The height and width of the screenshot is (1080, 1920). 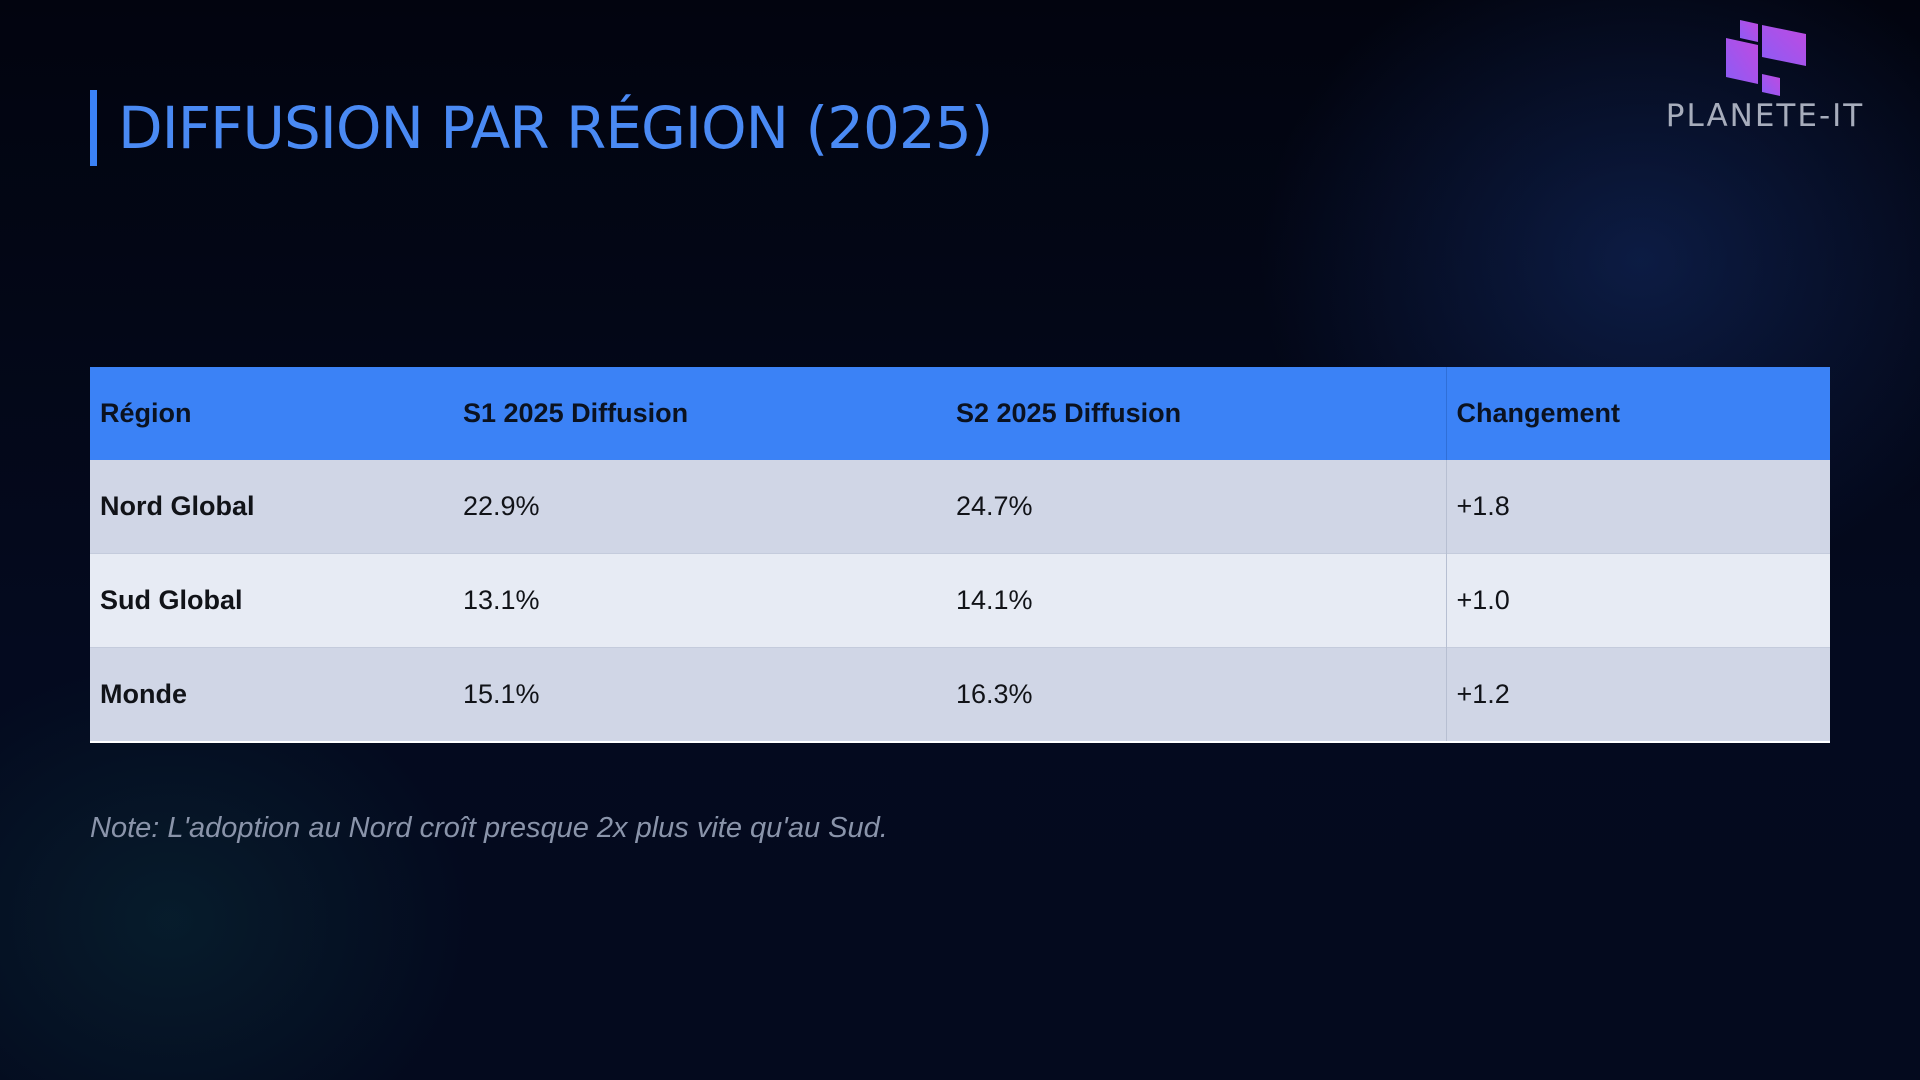 What do you see at coordinates (1766, 58) in the screenshot?
I see `purple-blocks-icon` at bounding box center [1766, 58].